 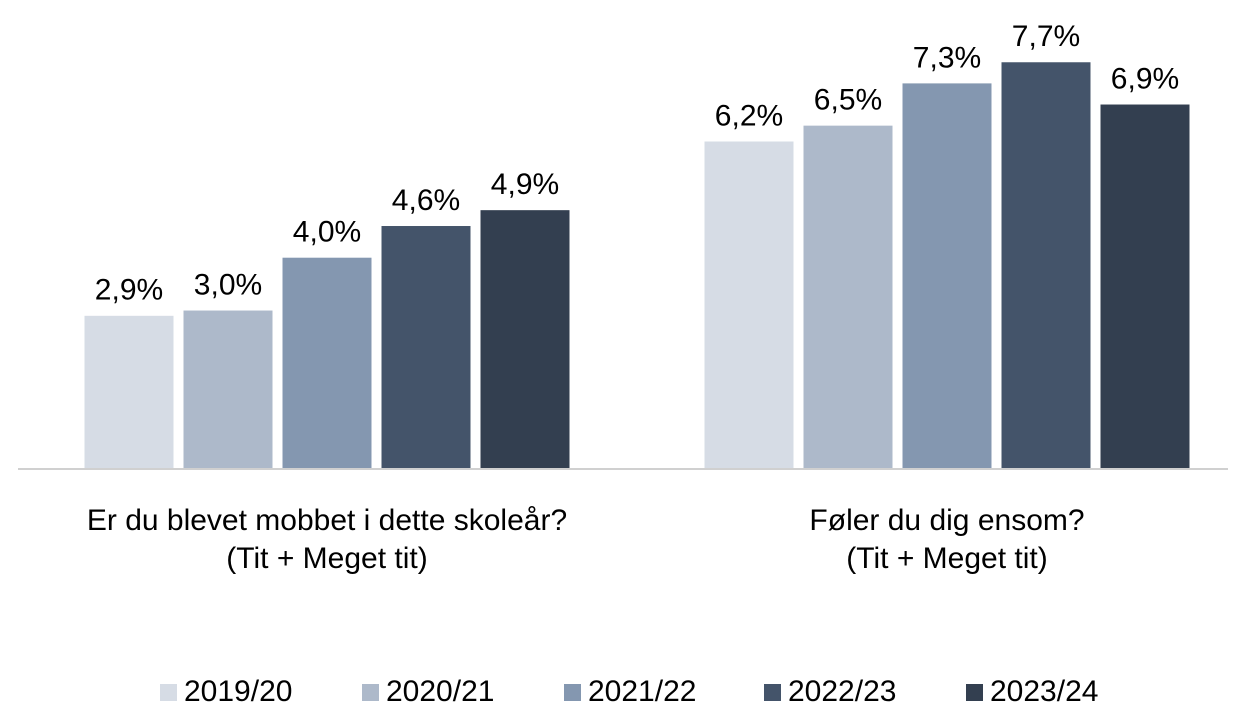 I want to click on value-label: 7,3%, so click(x=947, y=57).